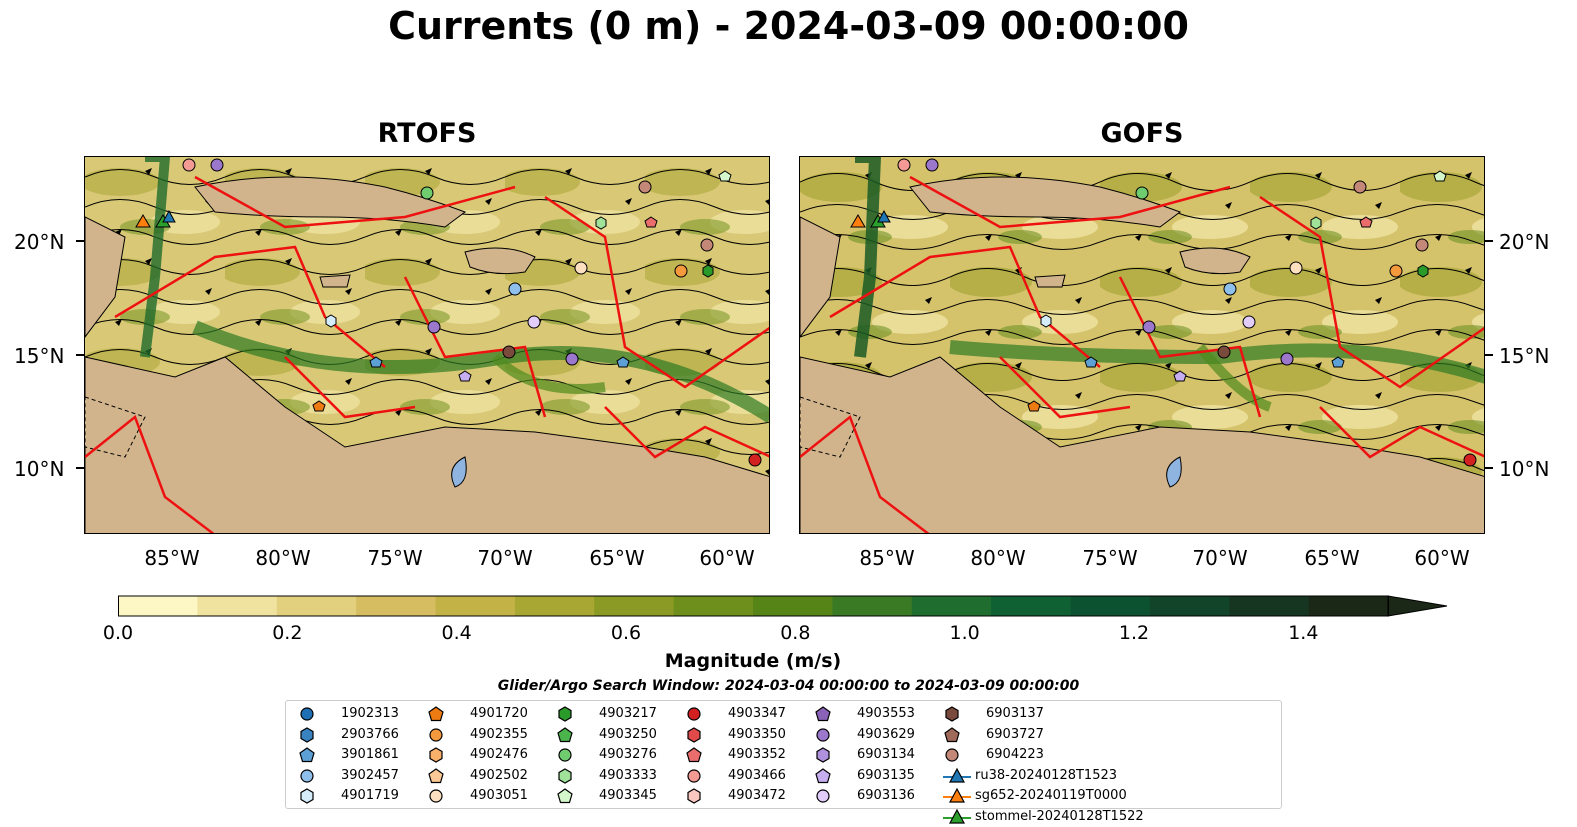 Image resolution: width=1577 pixels, height=827 pixels. Describe the element at coordinates (370, 795) in the screenshot. I see `legend-label: 4901719` at that location.